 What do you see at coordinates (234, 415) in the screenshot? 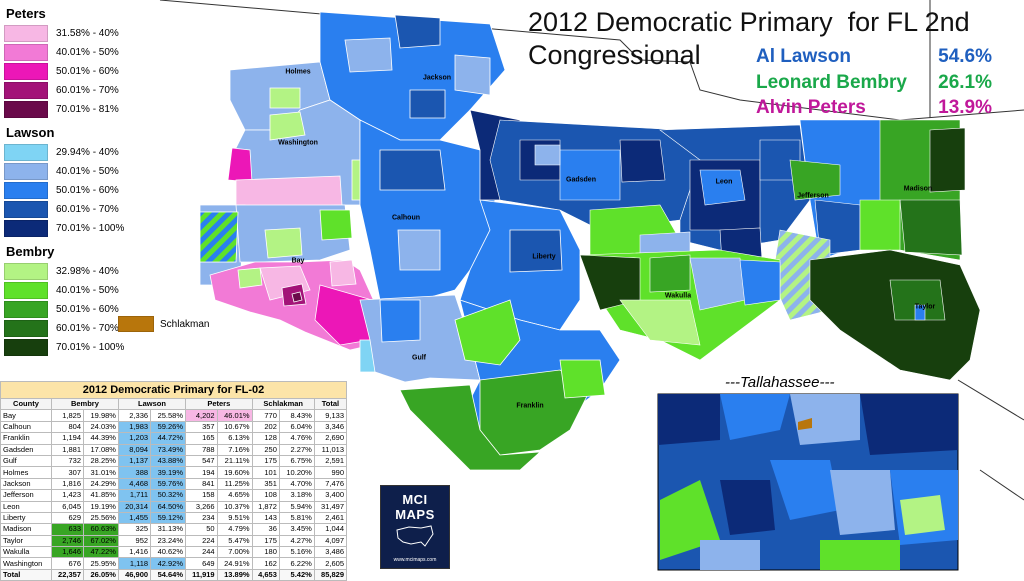
I see `table-cell-peters-pct: 46.01%` at bounding box center [234, 415].